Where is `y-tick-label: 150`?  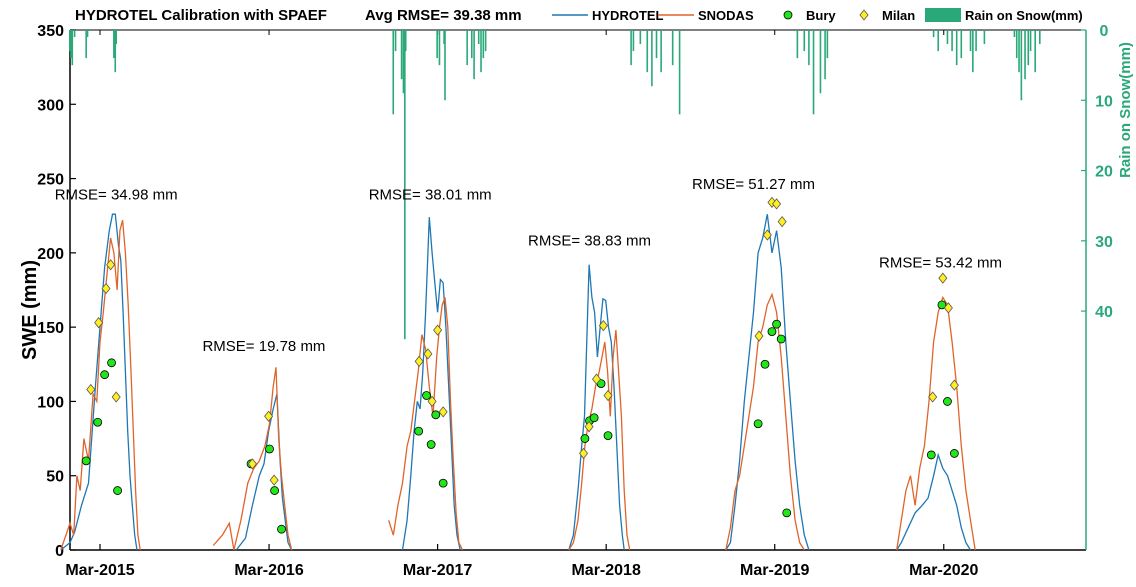
y-tick-label: 150 is located at coordinates (50, 328).